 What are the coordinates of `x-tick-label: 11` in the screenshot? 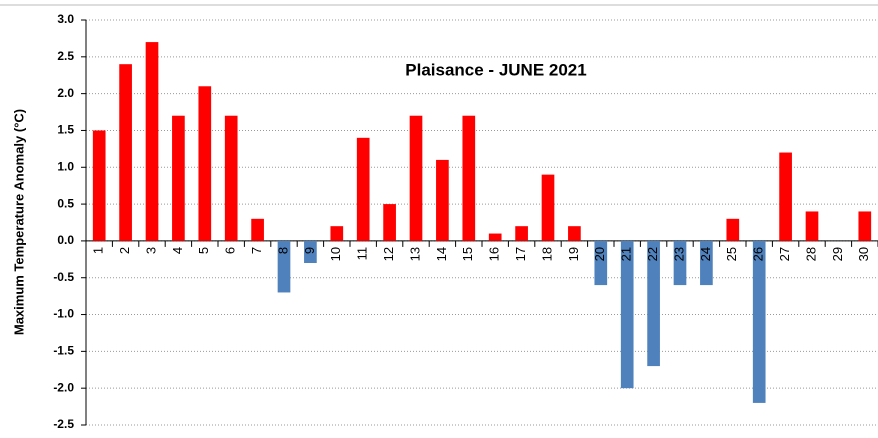 It's located at (362, 254).